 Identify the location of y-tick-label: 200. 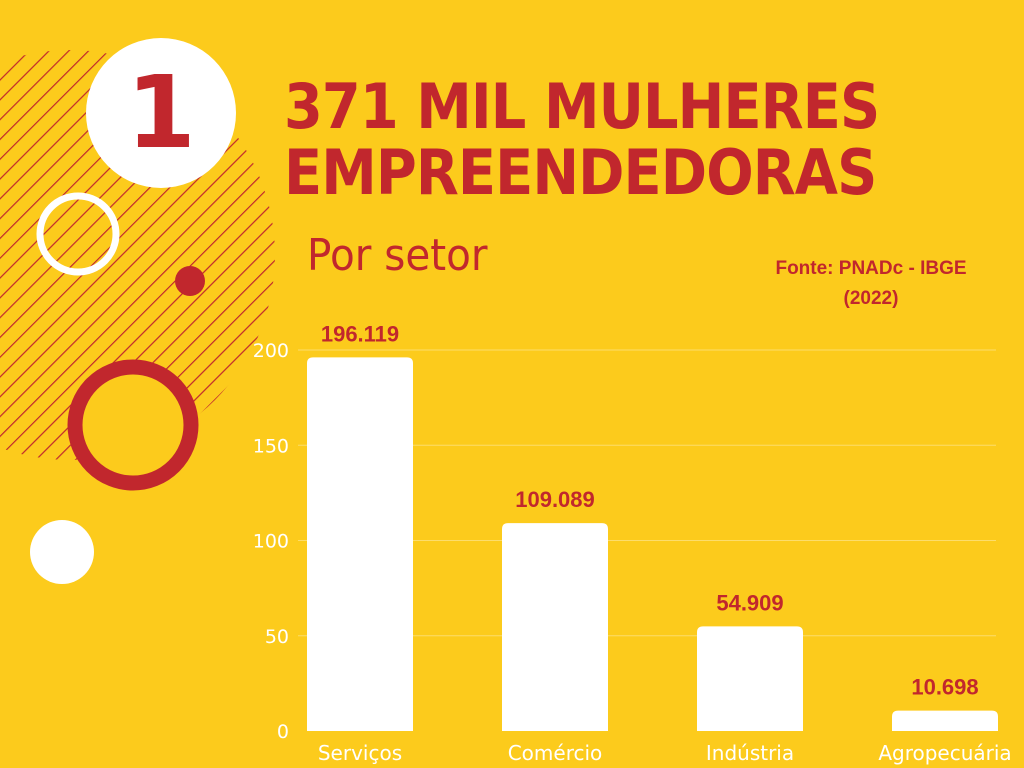
(271, 351).